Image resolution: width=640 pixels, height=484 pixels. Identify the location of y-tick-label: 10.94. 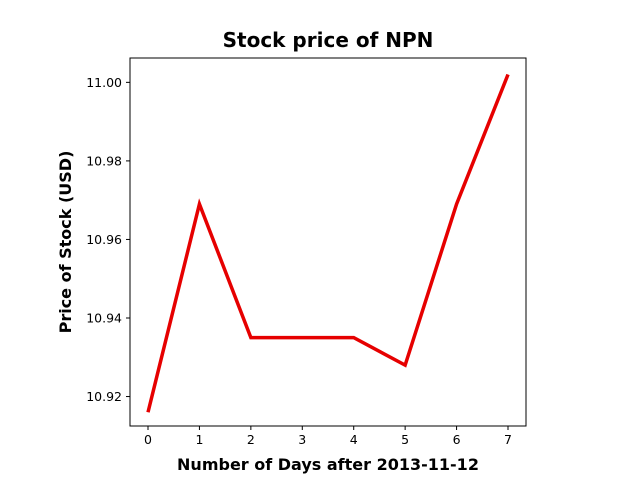
(104, 317).